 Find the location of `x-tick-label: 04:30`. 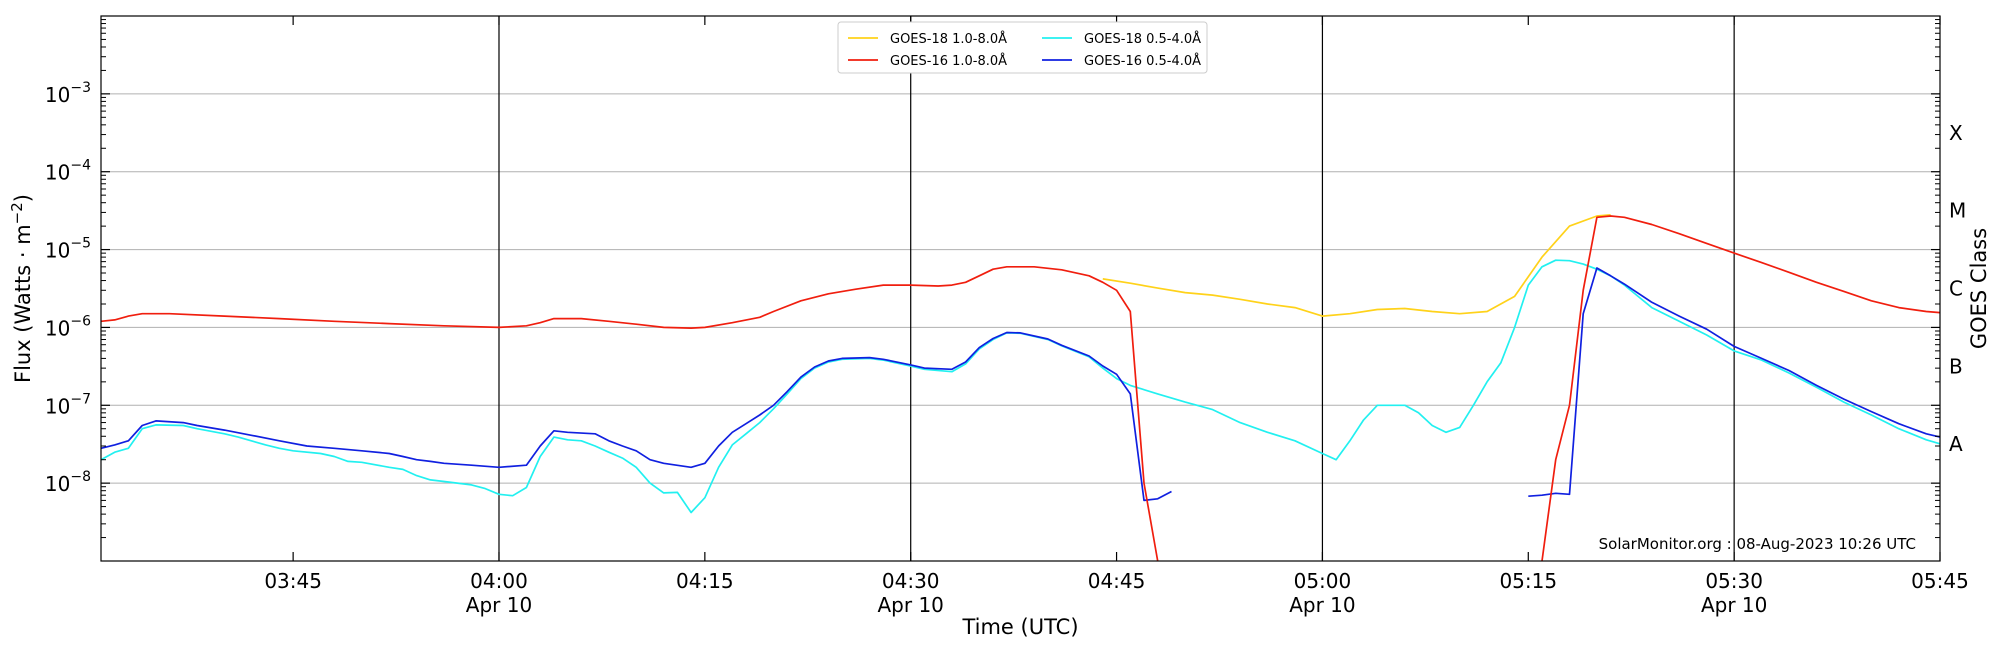

x-tick-label: 04:30 is located at coordinates (911, 581).